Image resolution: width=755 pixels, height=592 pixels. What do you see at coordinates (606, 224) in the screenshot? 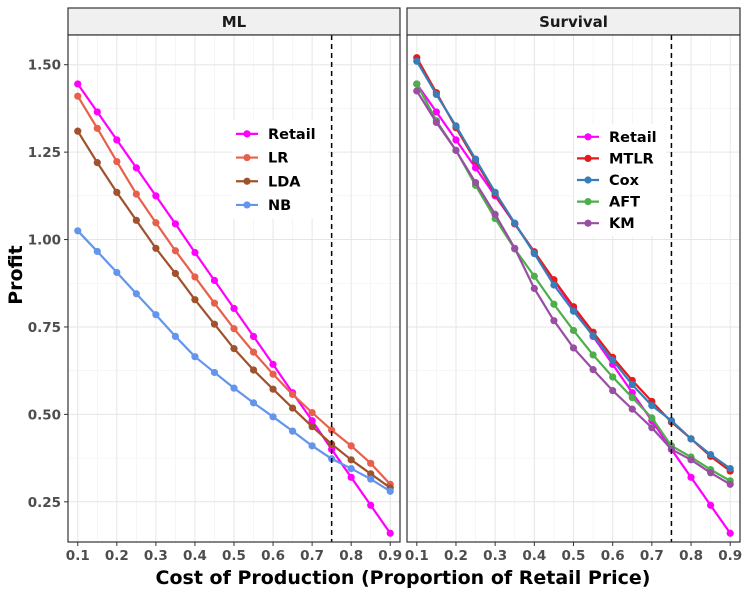
I see `legend-item-km: KM` at bounding box center [606, 224].